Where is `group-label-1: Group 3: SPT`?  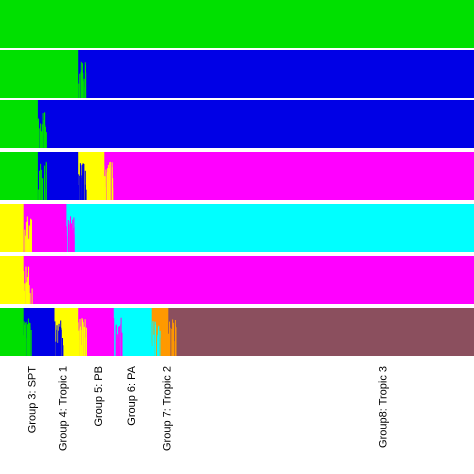 group-label-1: Group 3: SPT is located at coordinates (33, 400).